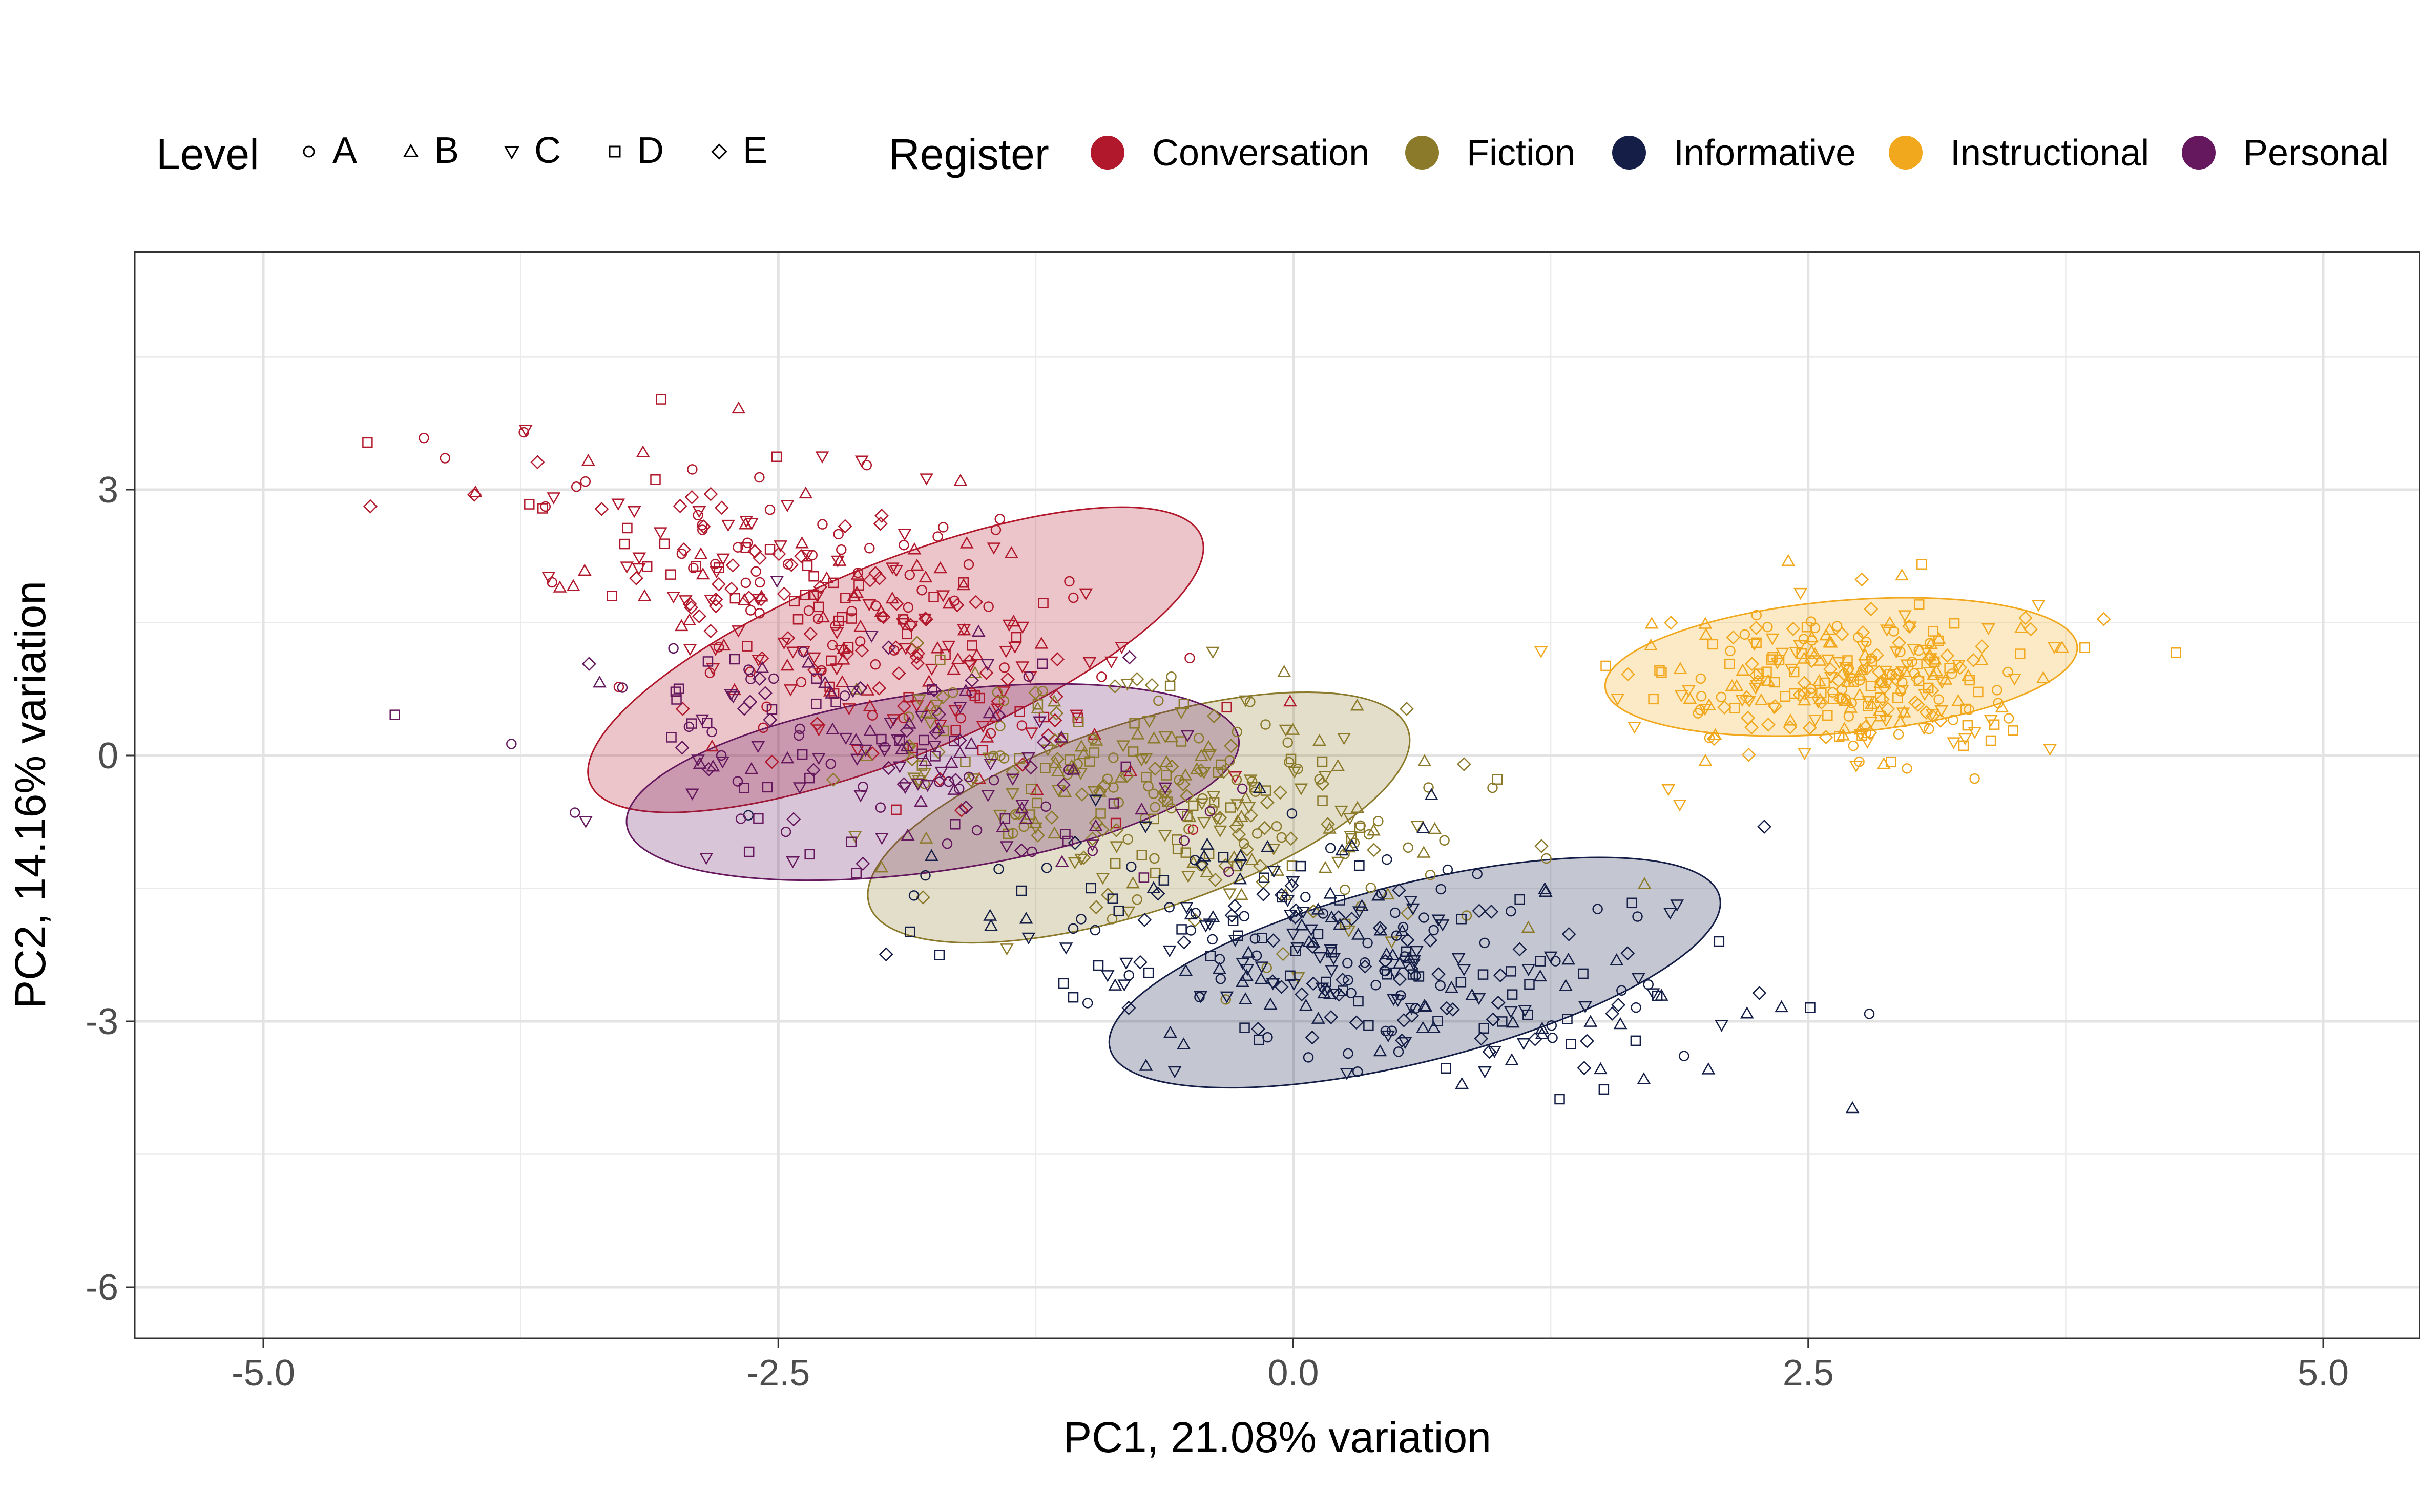 The width and height of the screenshot is (2420, 1512). What do you see at coordinates (102, 1021) in the screenshot?
I see `y-tick-label: -3` at bounding box center [102, 1021].